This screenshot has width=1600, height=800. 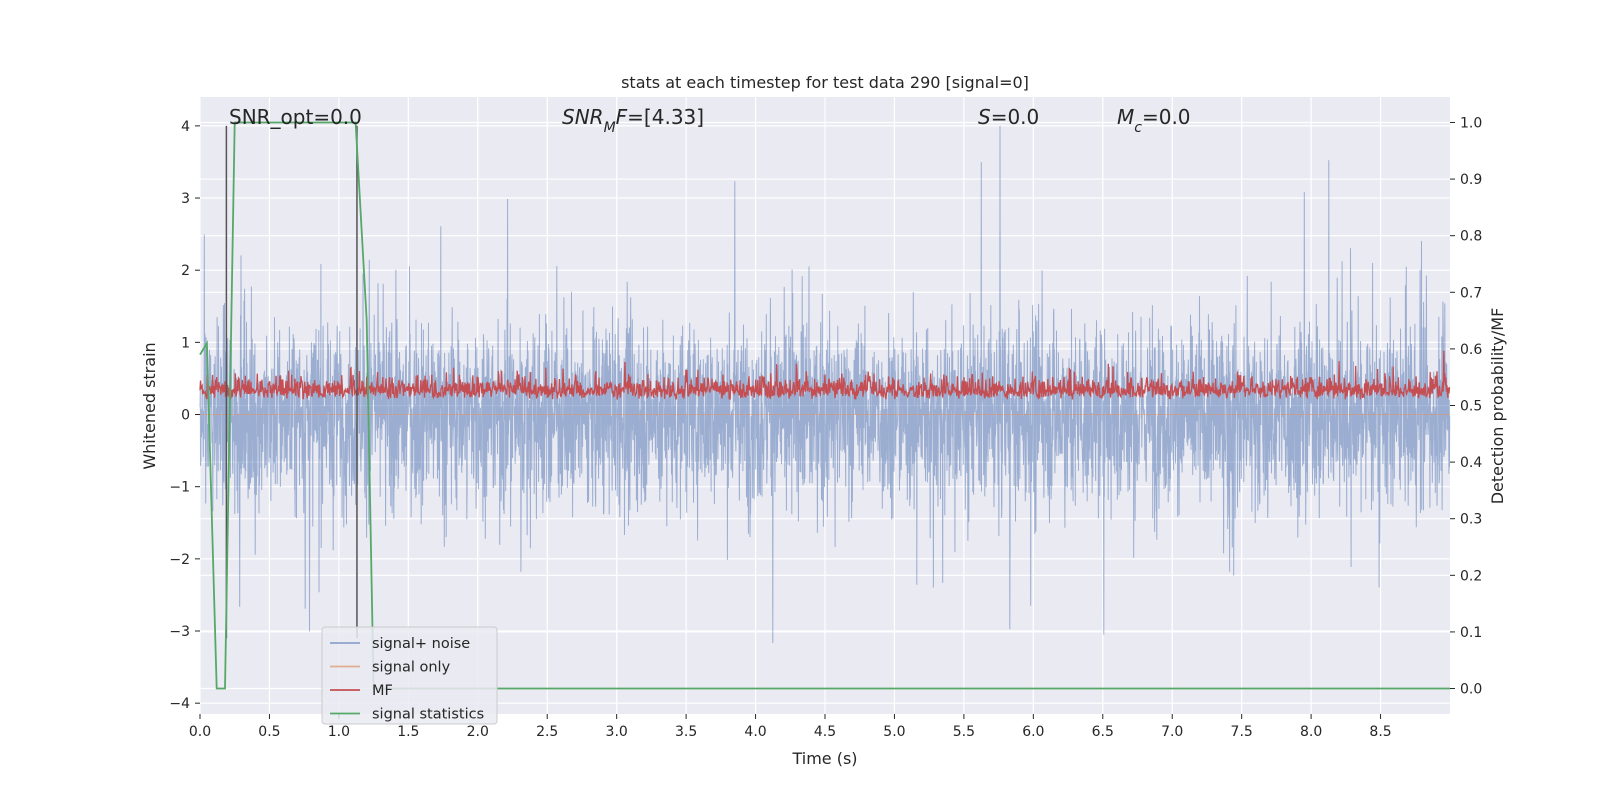 I want to click on y-tick-label-left: 2, so click(x=185, y=271).